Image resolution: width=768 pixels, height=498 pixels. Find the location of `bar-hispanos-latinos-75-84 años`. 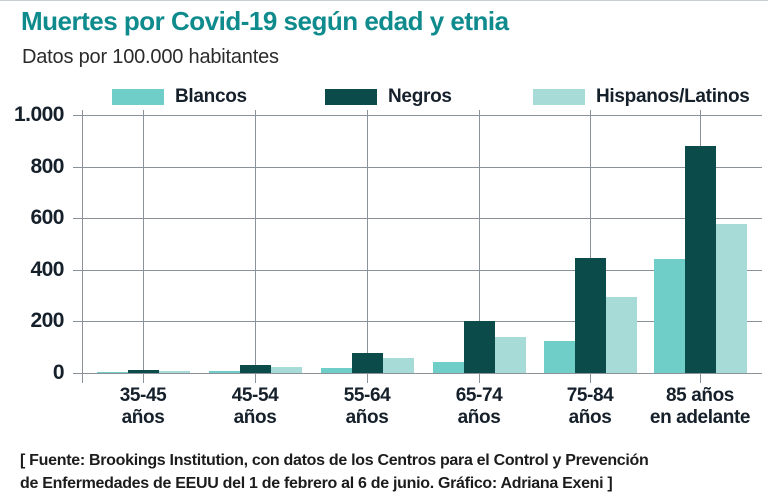

bar-hispanos-latinos-75-84 años is located at coordinates (621, 335).